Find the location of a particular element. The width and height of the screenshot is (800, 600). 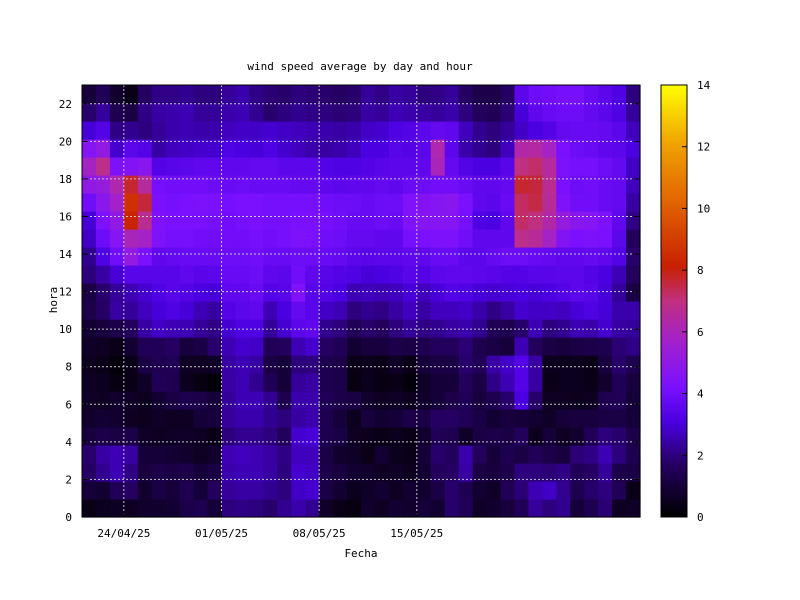

y-tick-label: 14 is located at coordinates (66, 254).